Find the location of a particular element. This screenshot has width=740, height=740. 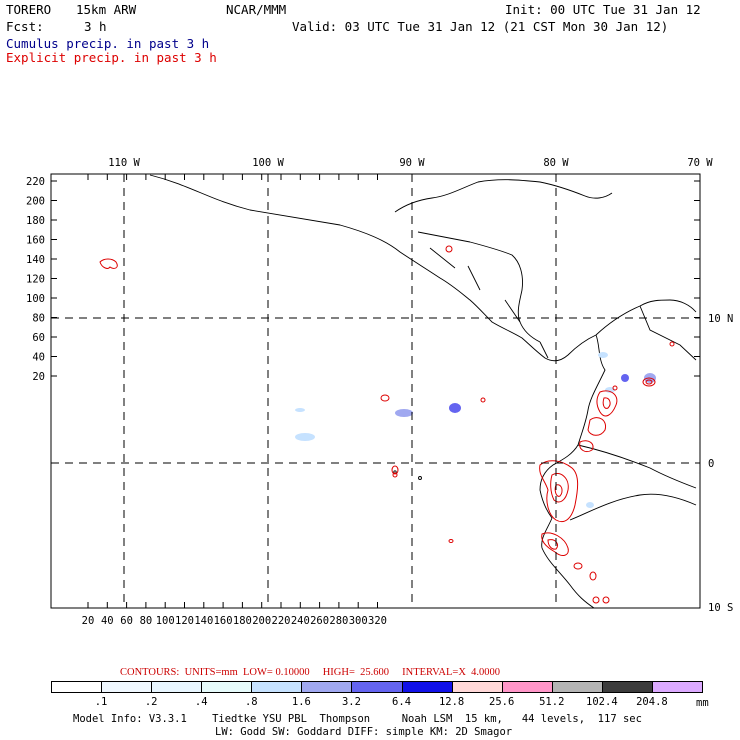

y-tick-label: 80 is located at coordinates (38, 319).